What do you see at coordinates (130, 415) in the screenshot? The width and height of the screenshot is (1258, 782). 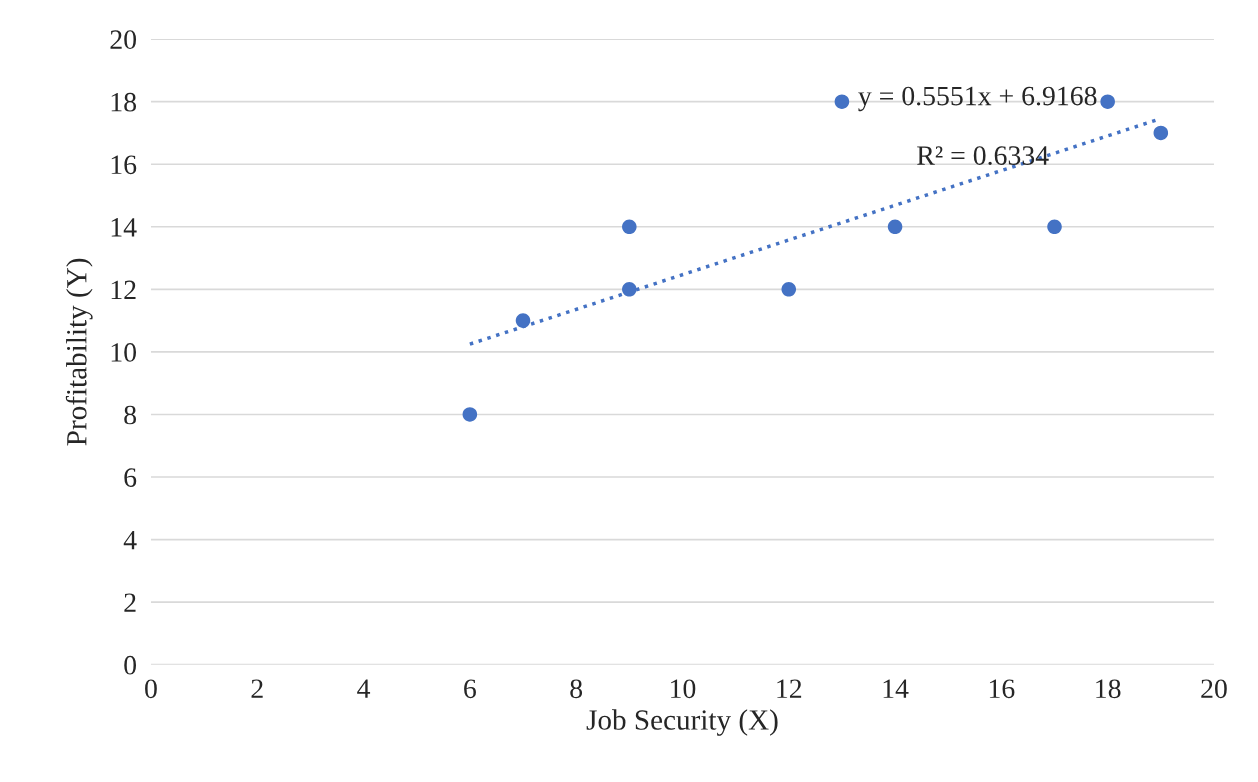 I see `y-tick-label: 8` at bounding box center [130, 415].